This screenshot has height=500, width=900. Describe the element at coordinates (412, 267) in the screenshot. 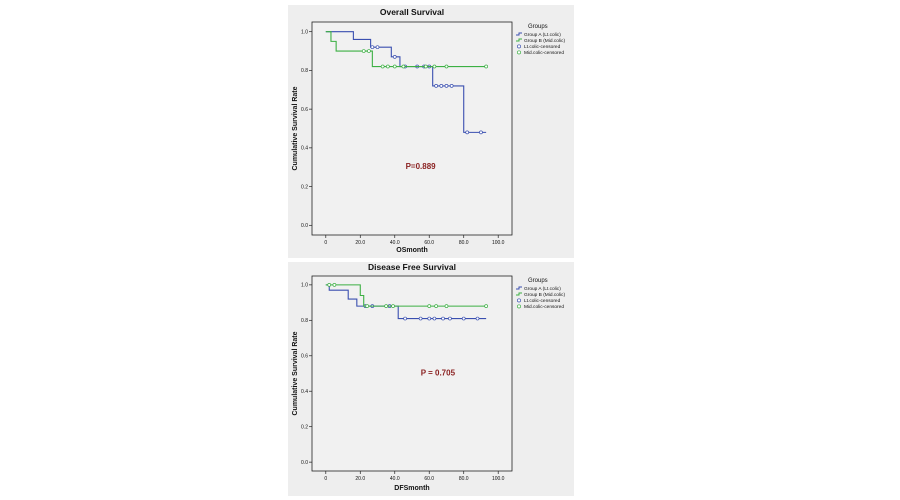

I see `chart-title: Disease Free Survival` at that location.